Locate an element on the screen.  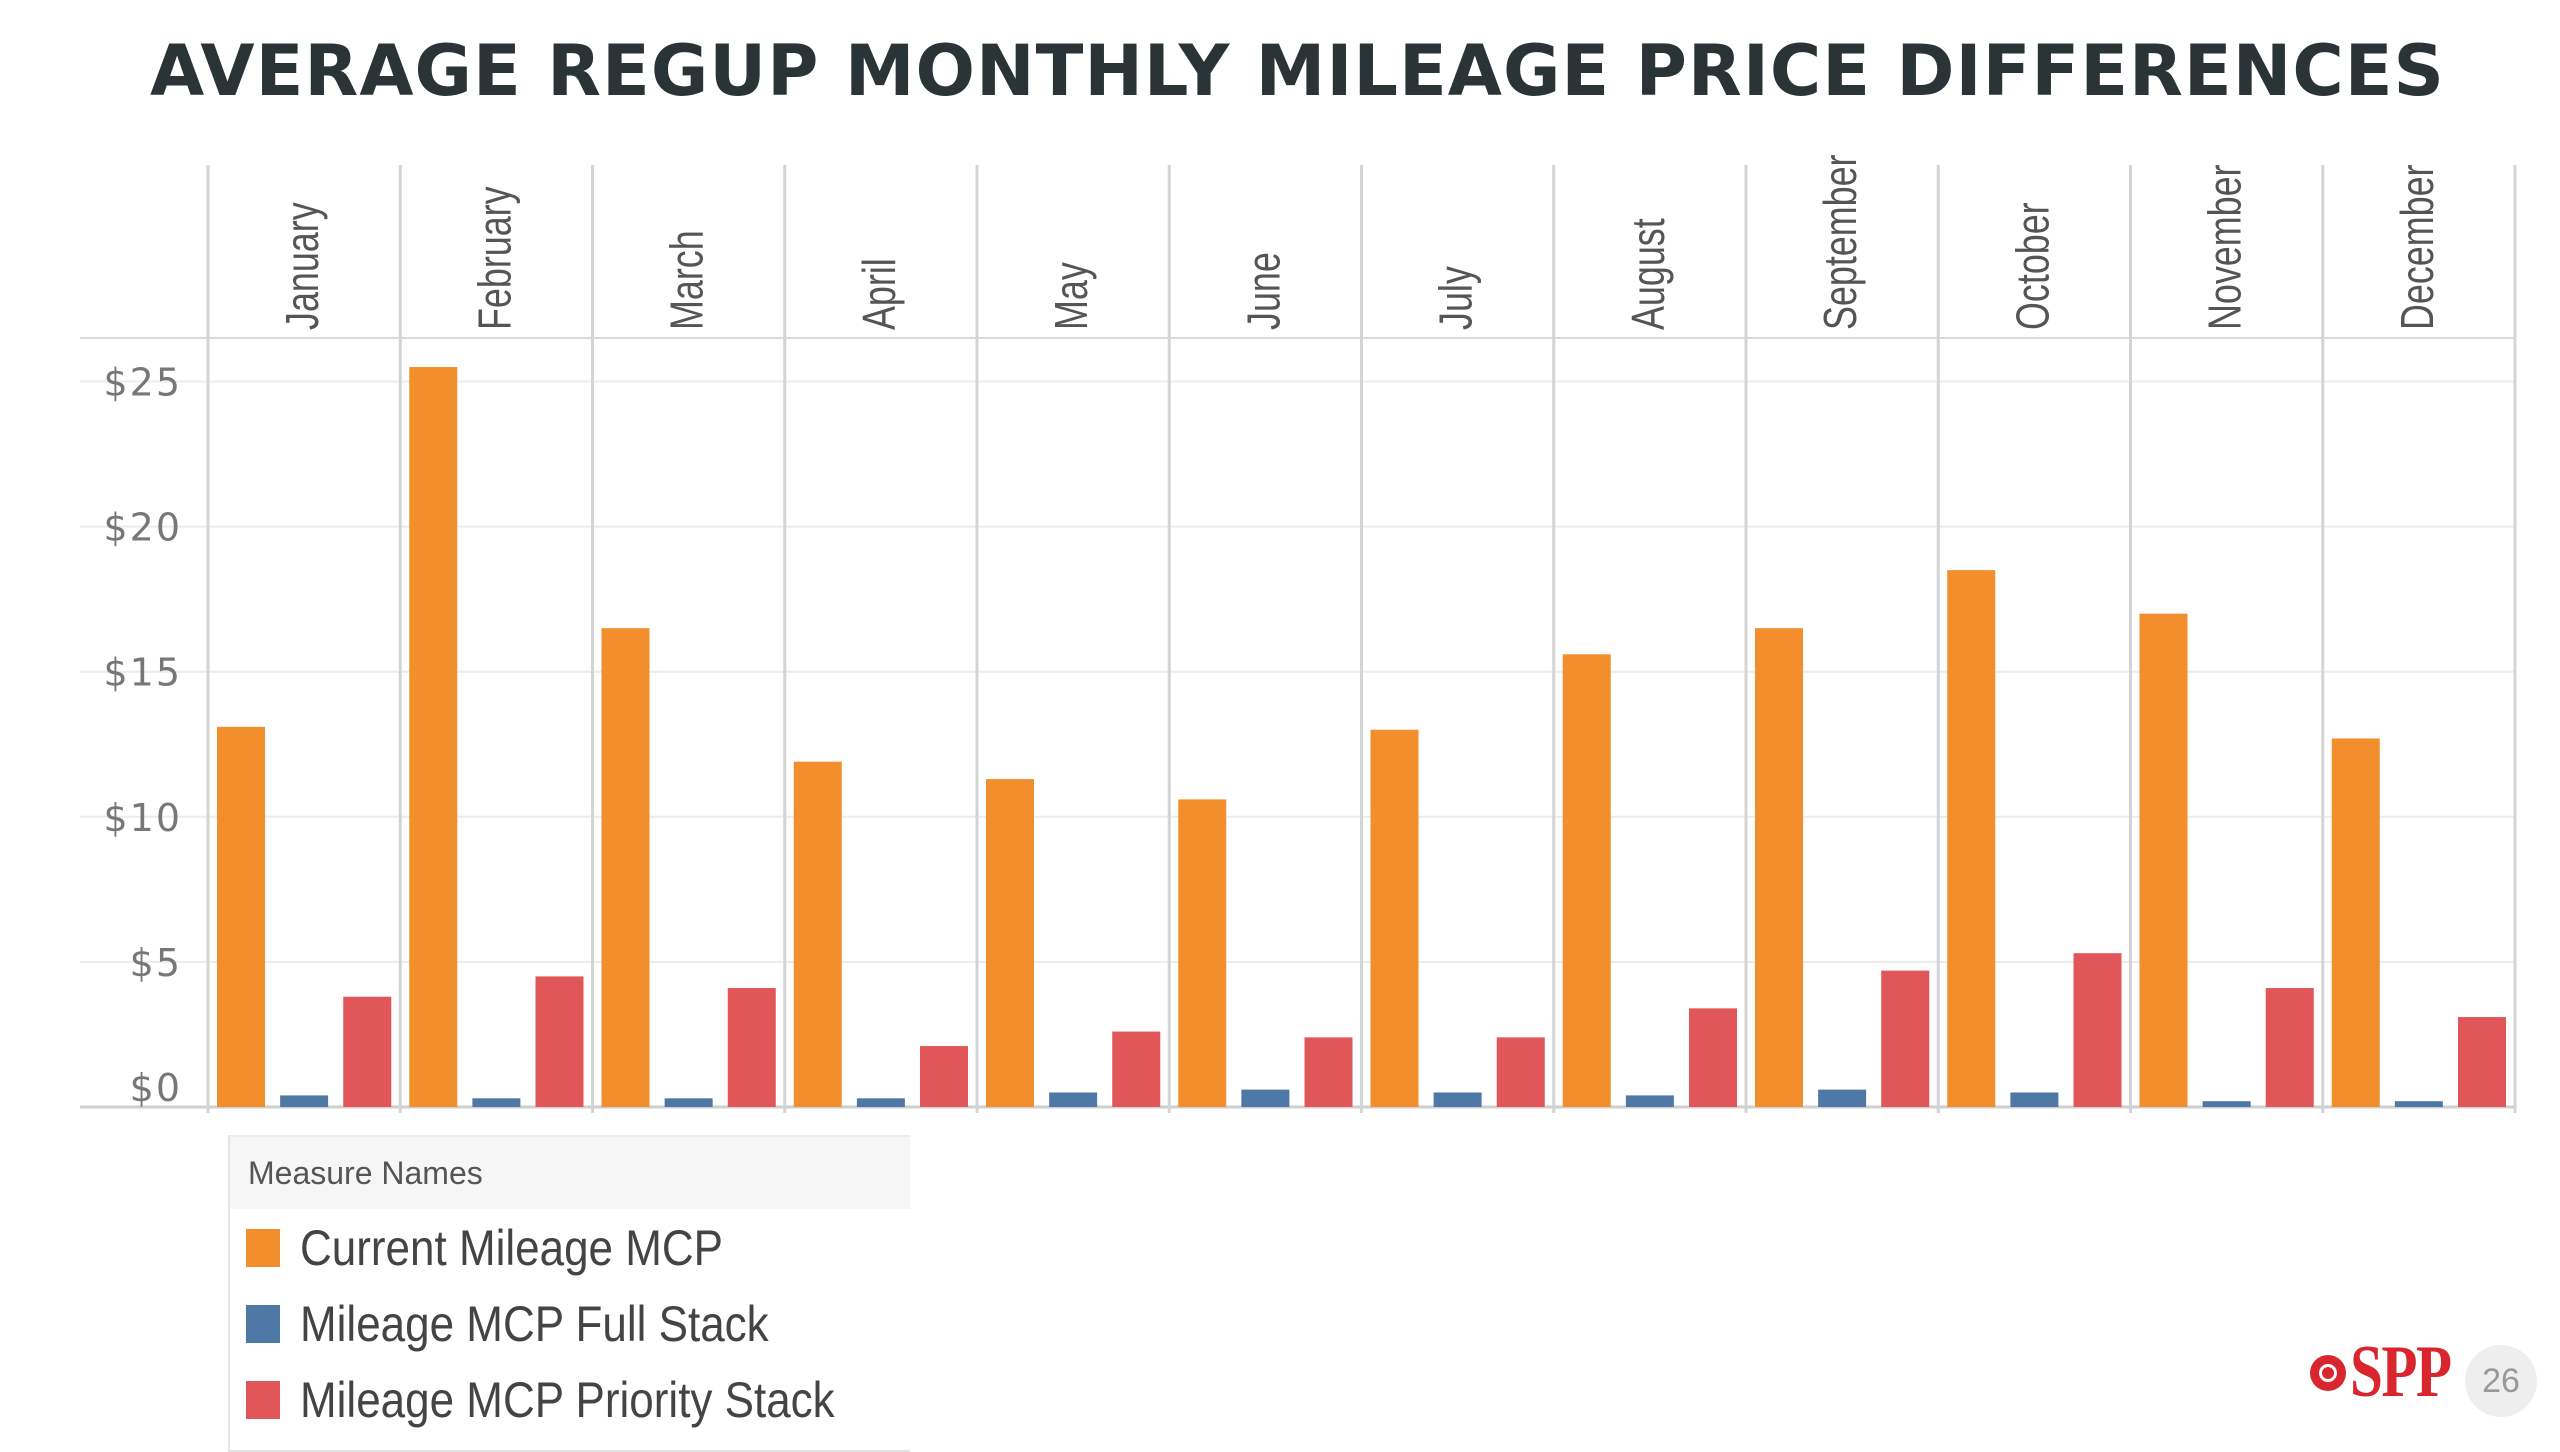
legend-item-mileage-mcp-full-stack: Mileage MCP Full Stack is located at coordinates (570, 1324).